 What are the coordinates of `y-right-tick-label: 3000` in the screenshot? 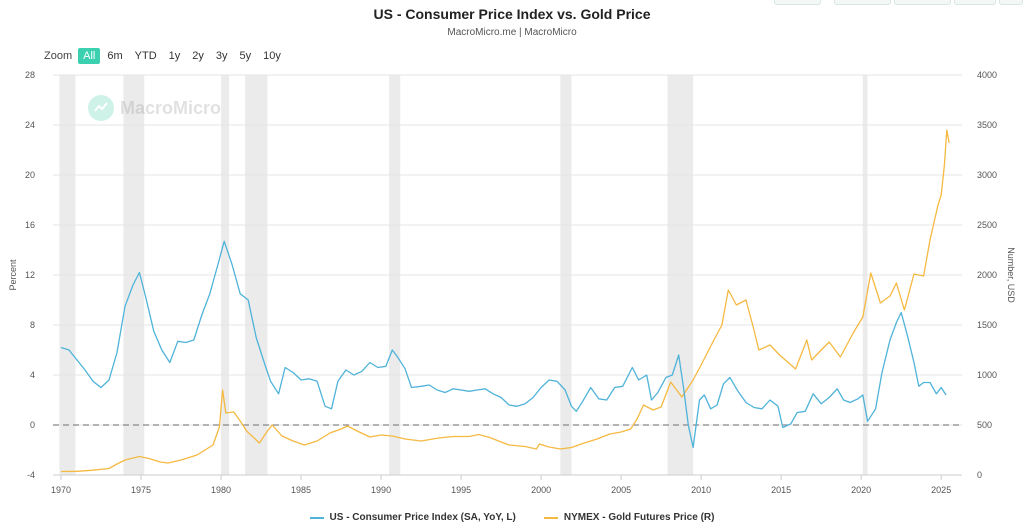 It's located at (987, 175).